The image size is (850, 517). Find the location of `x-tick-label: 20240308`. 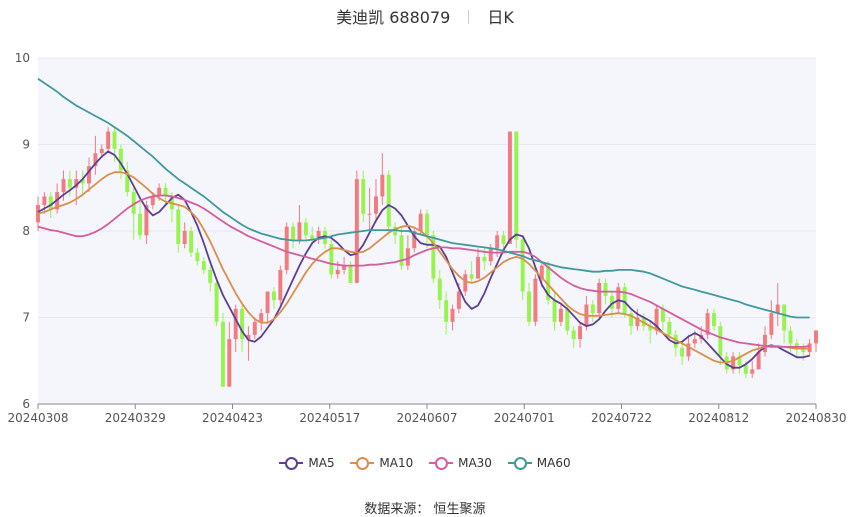

x-tick-label: 20240308 is located at coordinates (37, 418).